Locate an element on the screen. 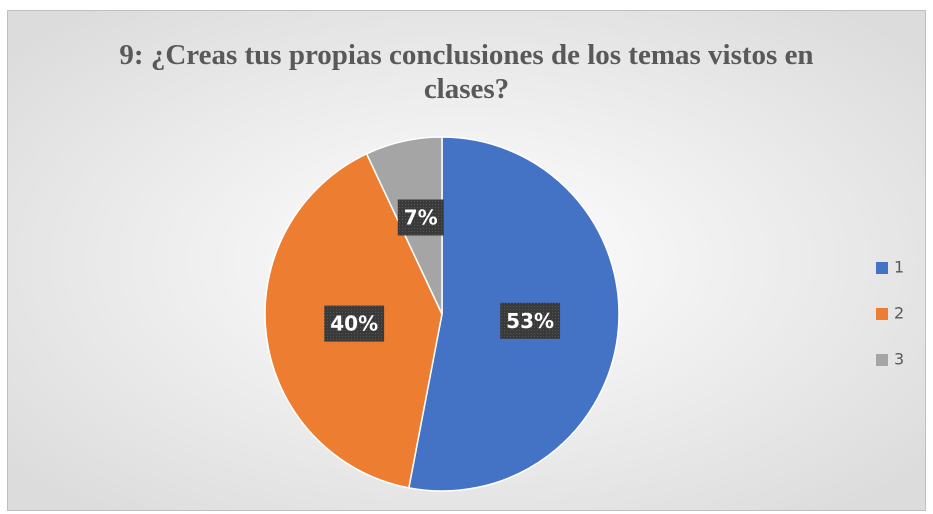  legend-label: 1 is located at coordinates (899, 267).